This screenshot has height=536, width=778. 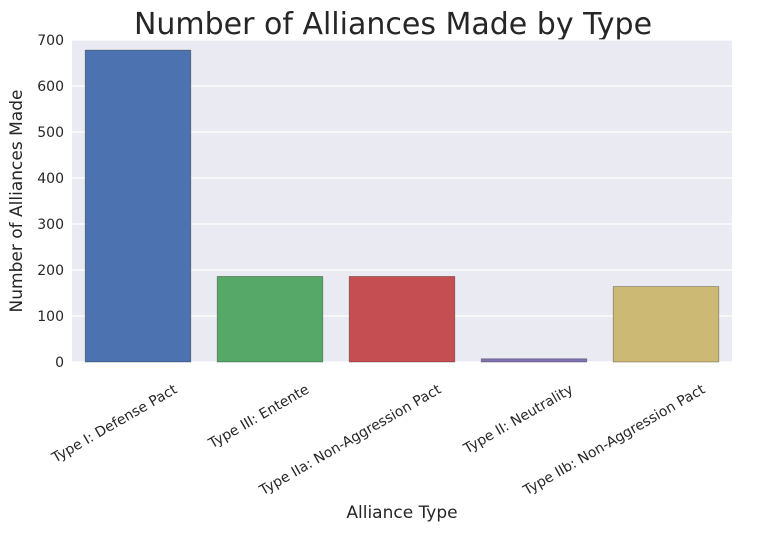 I want to click on x-tick-label: Type III: Entente, so click(x=258, y=417).